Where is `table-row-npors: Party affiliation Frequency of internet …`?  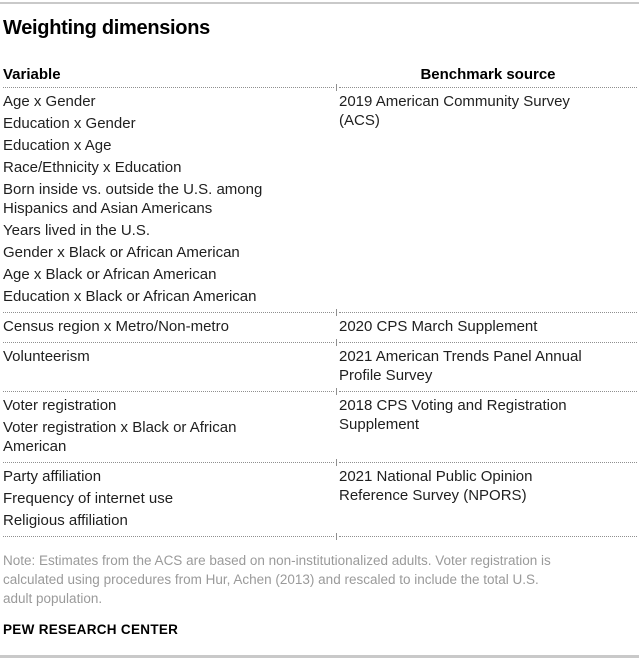
table-row-npors: Party affiliation Frequency of internet … is located at coordinates (320, 501).